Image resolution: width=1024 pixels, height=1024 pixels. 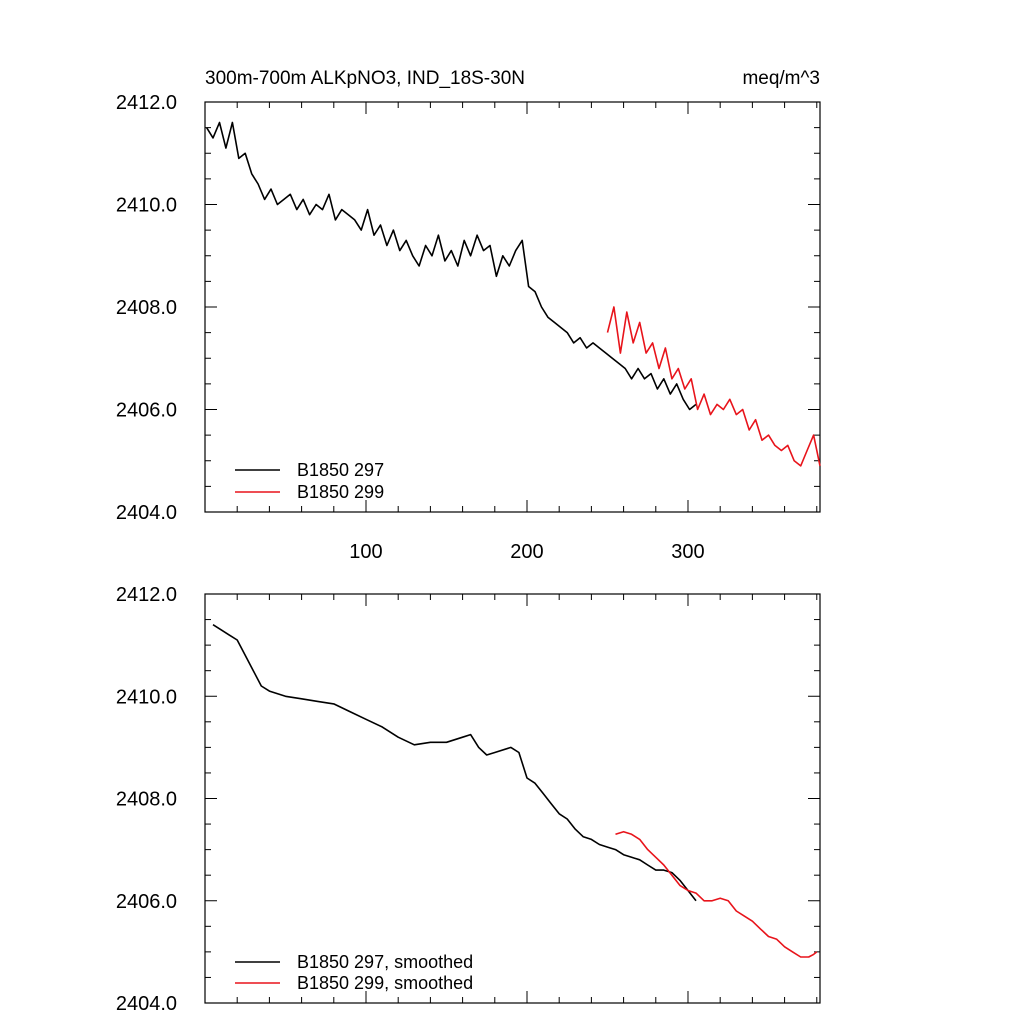 I want to click on legend-label: B1850 297, smoothed, so click(x=385, y=962).